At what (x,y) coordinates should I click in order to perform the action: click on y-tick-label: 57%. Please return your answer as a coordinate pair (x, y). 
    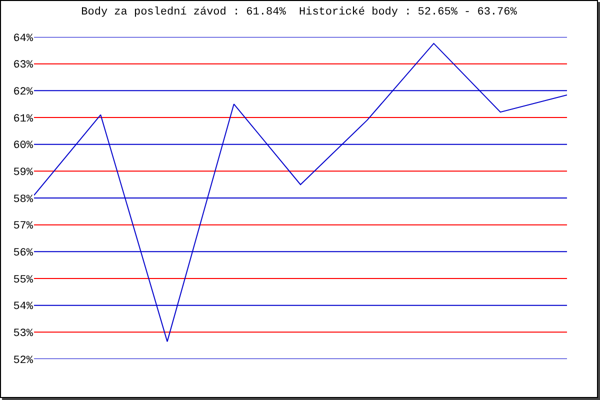
    Looking at the image, I should click on (23, 226).